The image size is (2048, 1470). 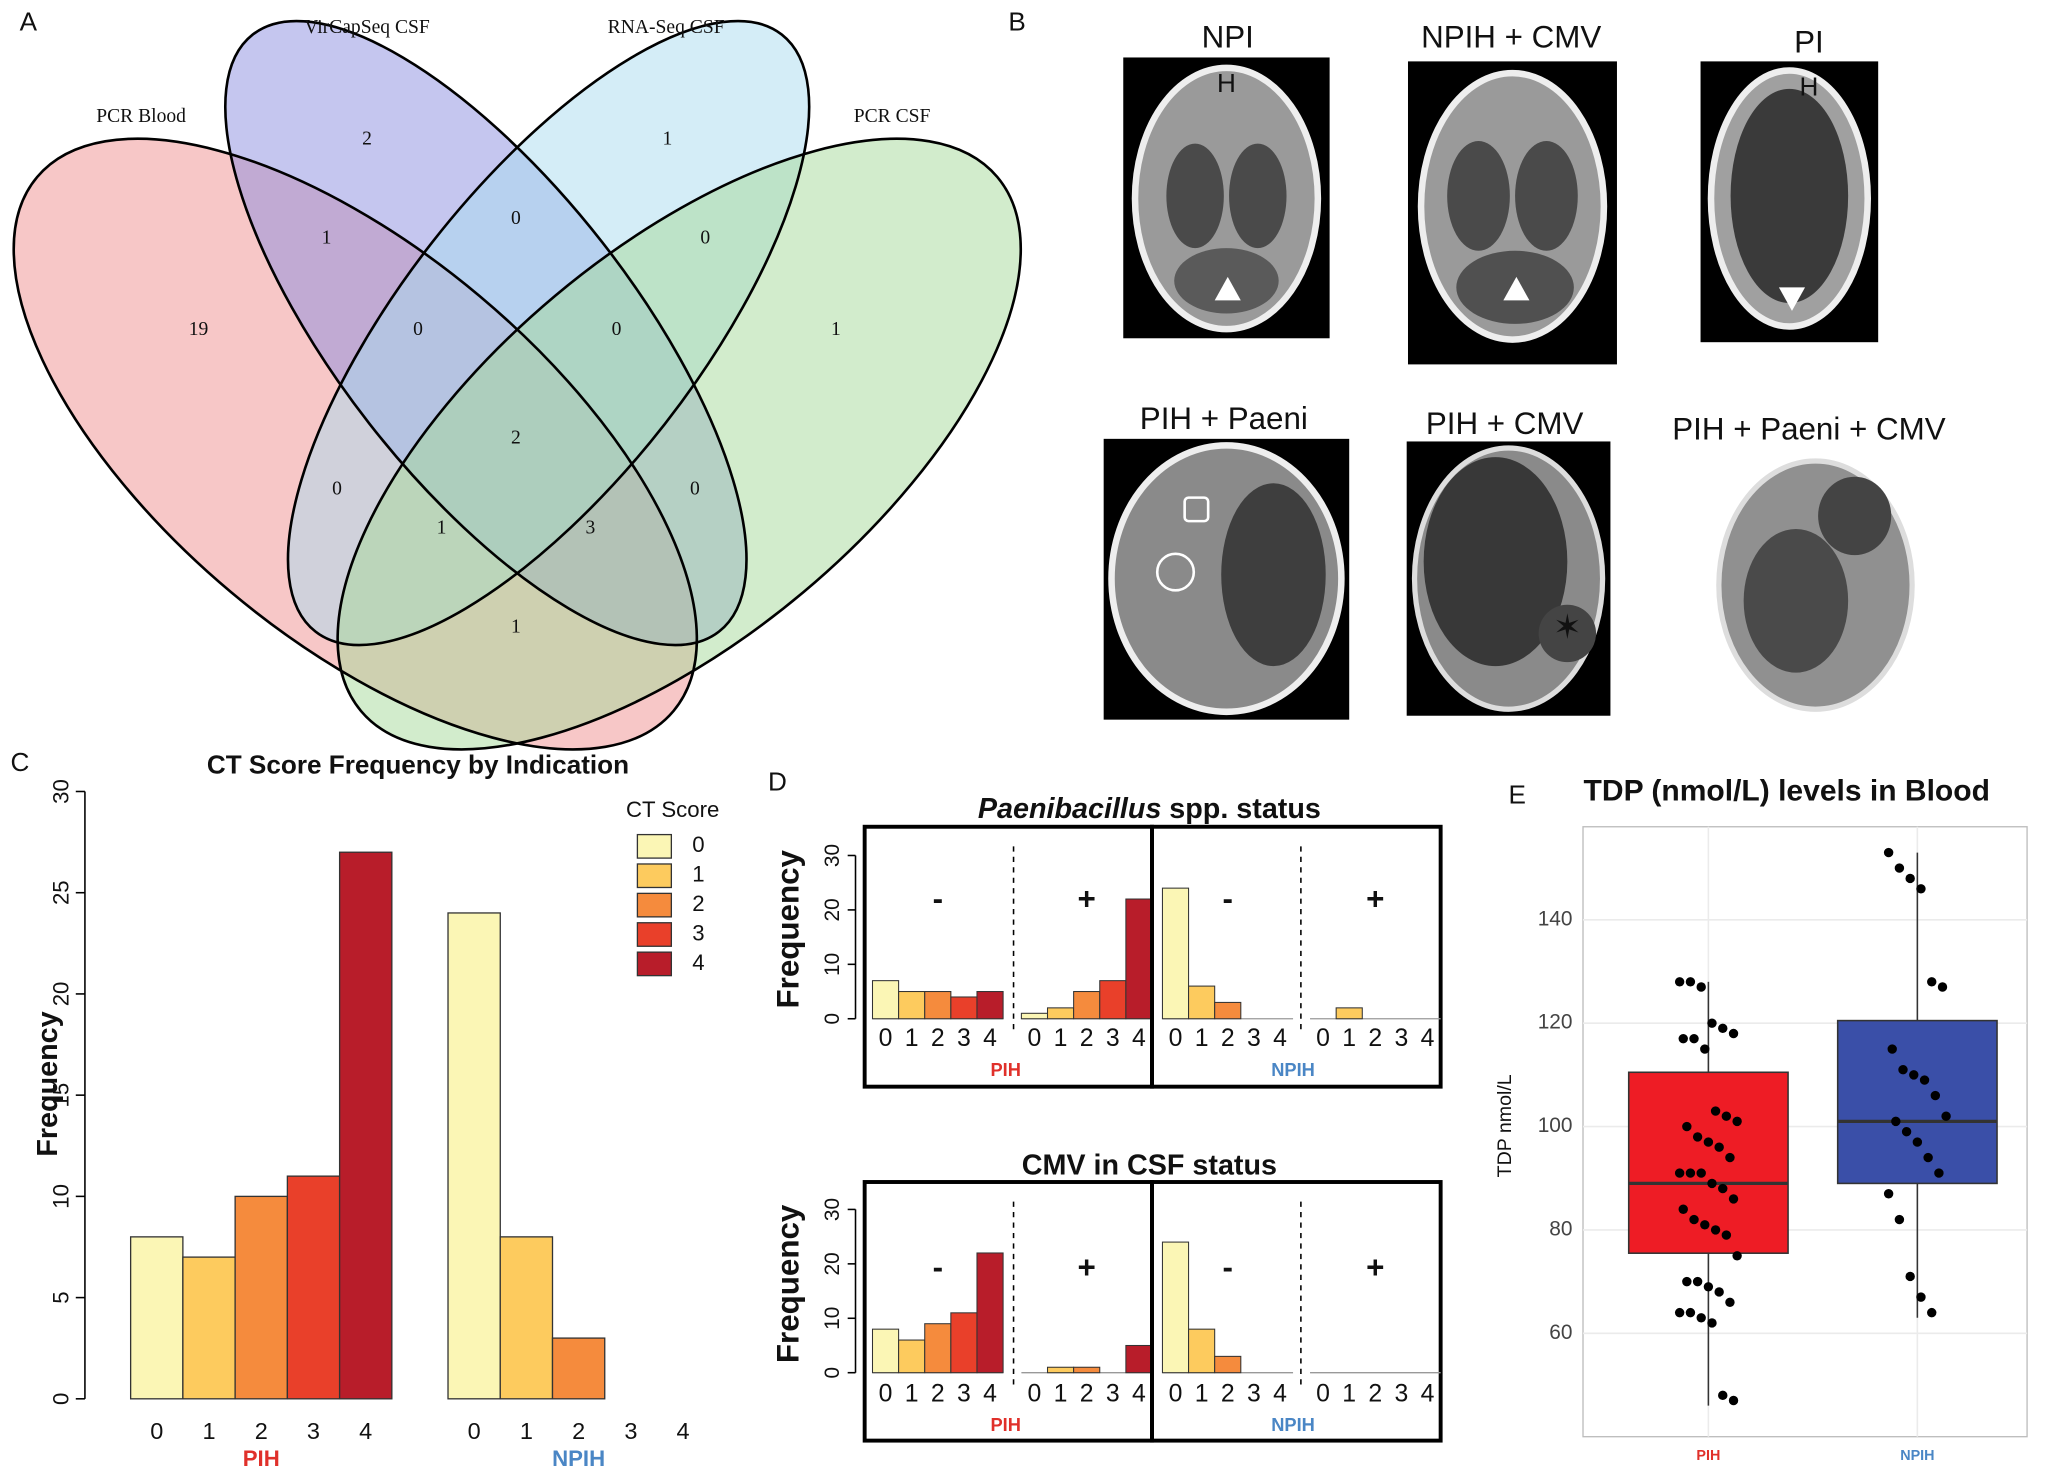 I want to click on y-tick-label: 120, so click(x=1555, y=1022).